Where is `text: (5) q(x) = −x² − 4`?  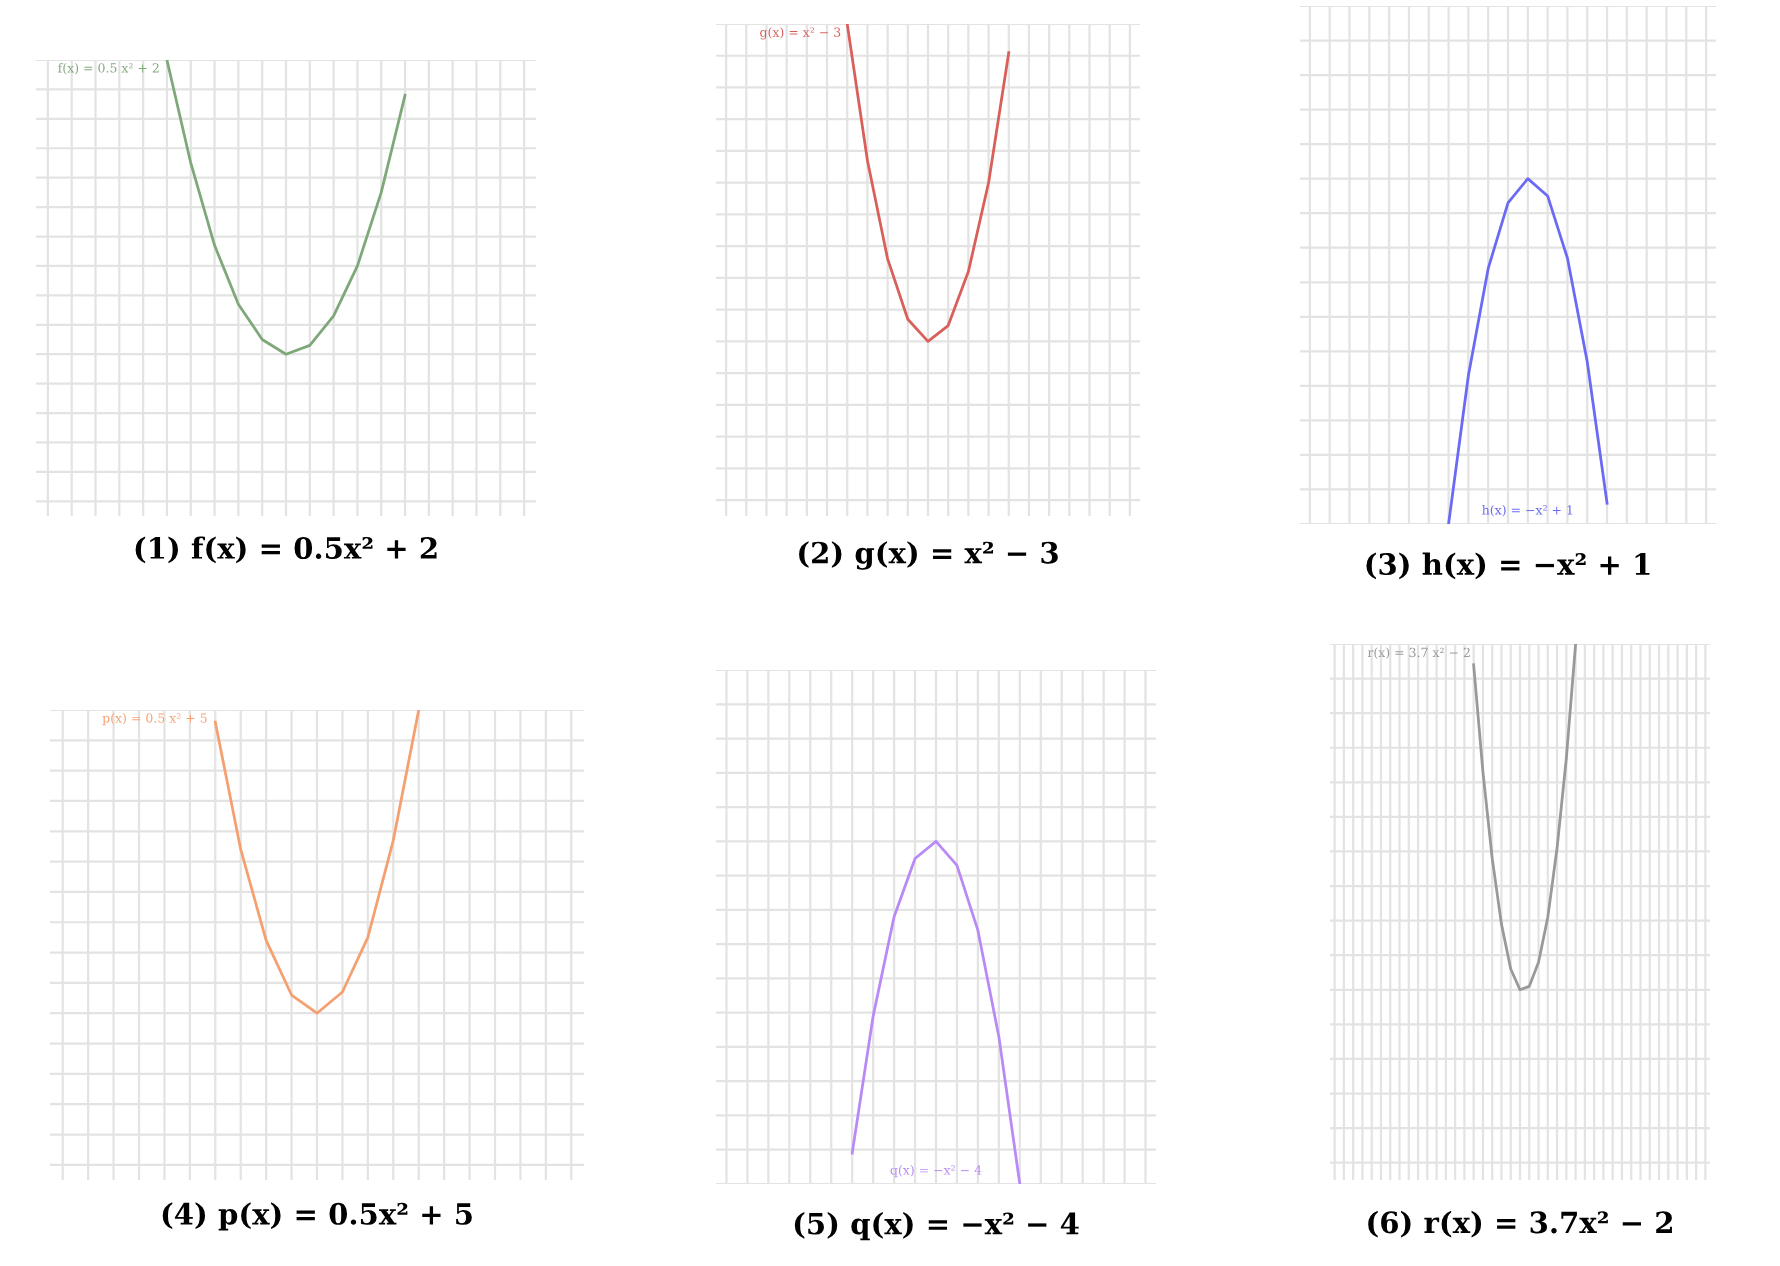 text: (5) q(x) = −x² − 4 is located at coordinates (936, 1226).